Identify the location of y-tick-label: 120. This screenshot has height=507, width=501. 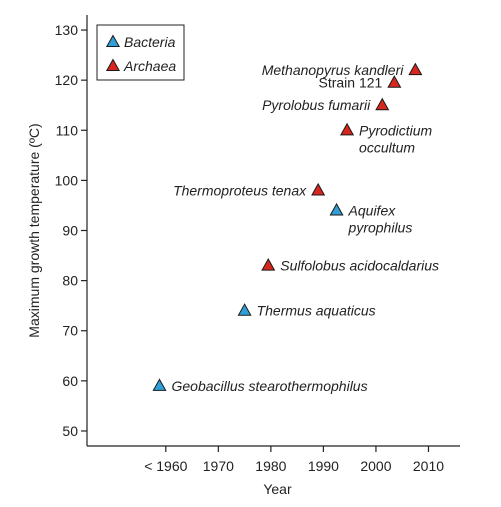
(67, 80).